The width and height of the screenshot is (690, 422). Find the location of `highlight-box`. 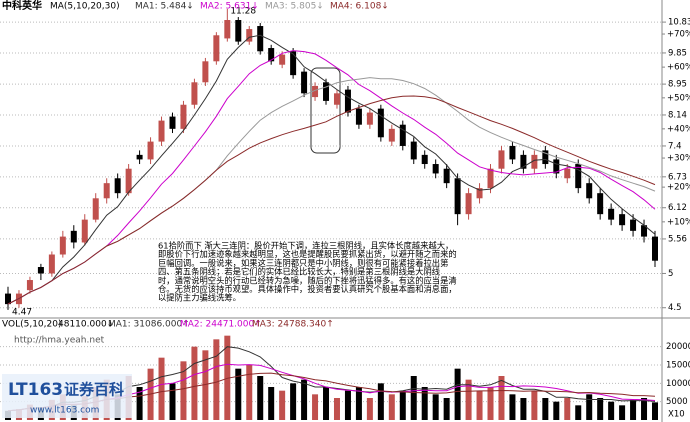

highlight-box is located at coordinates (325, 110).